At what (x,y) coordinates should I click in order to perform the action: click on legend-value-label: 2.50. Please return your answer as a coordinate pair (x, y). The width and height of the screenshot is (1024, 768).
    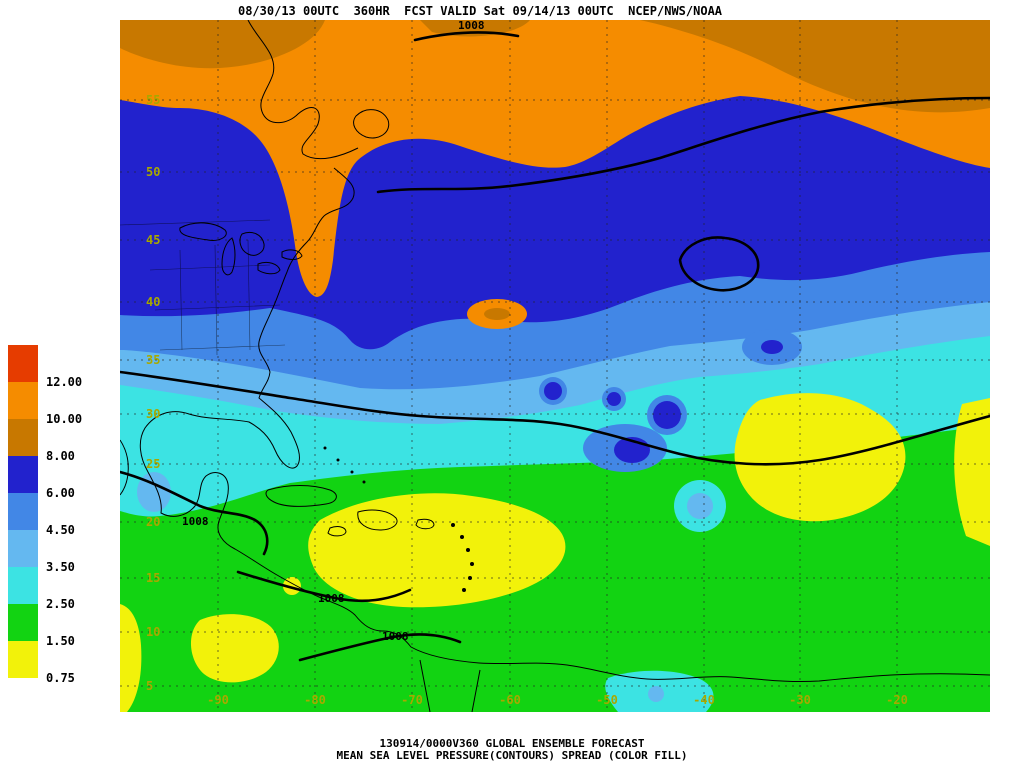
    Looking at the image, I should click on (60, 604).